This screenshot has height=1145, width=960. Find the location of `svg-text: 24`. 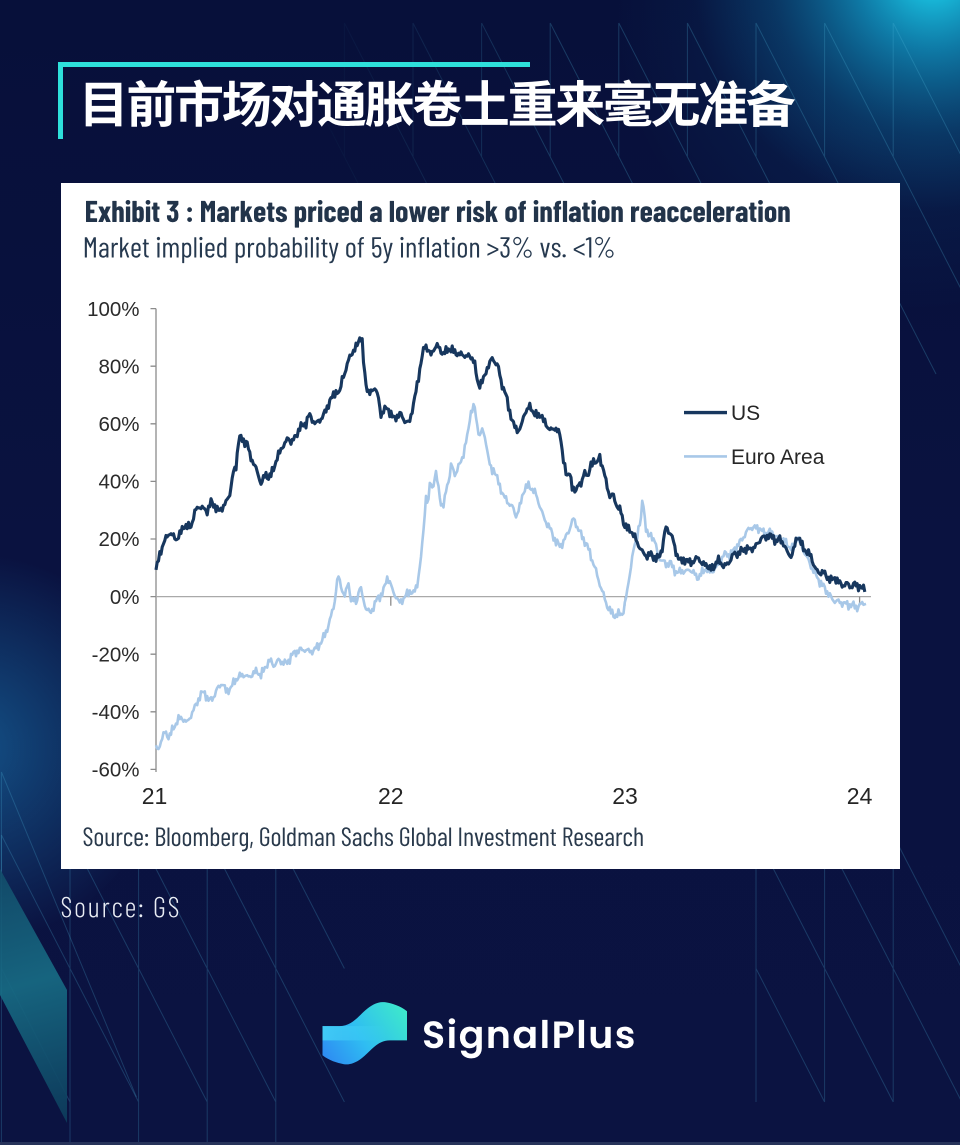

svg-text: 24 is located at coordinates (860, 796).